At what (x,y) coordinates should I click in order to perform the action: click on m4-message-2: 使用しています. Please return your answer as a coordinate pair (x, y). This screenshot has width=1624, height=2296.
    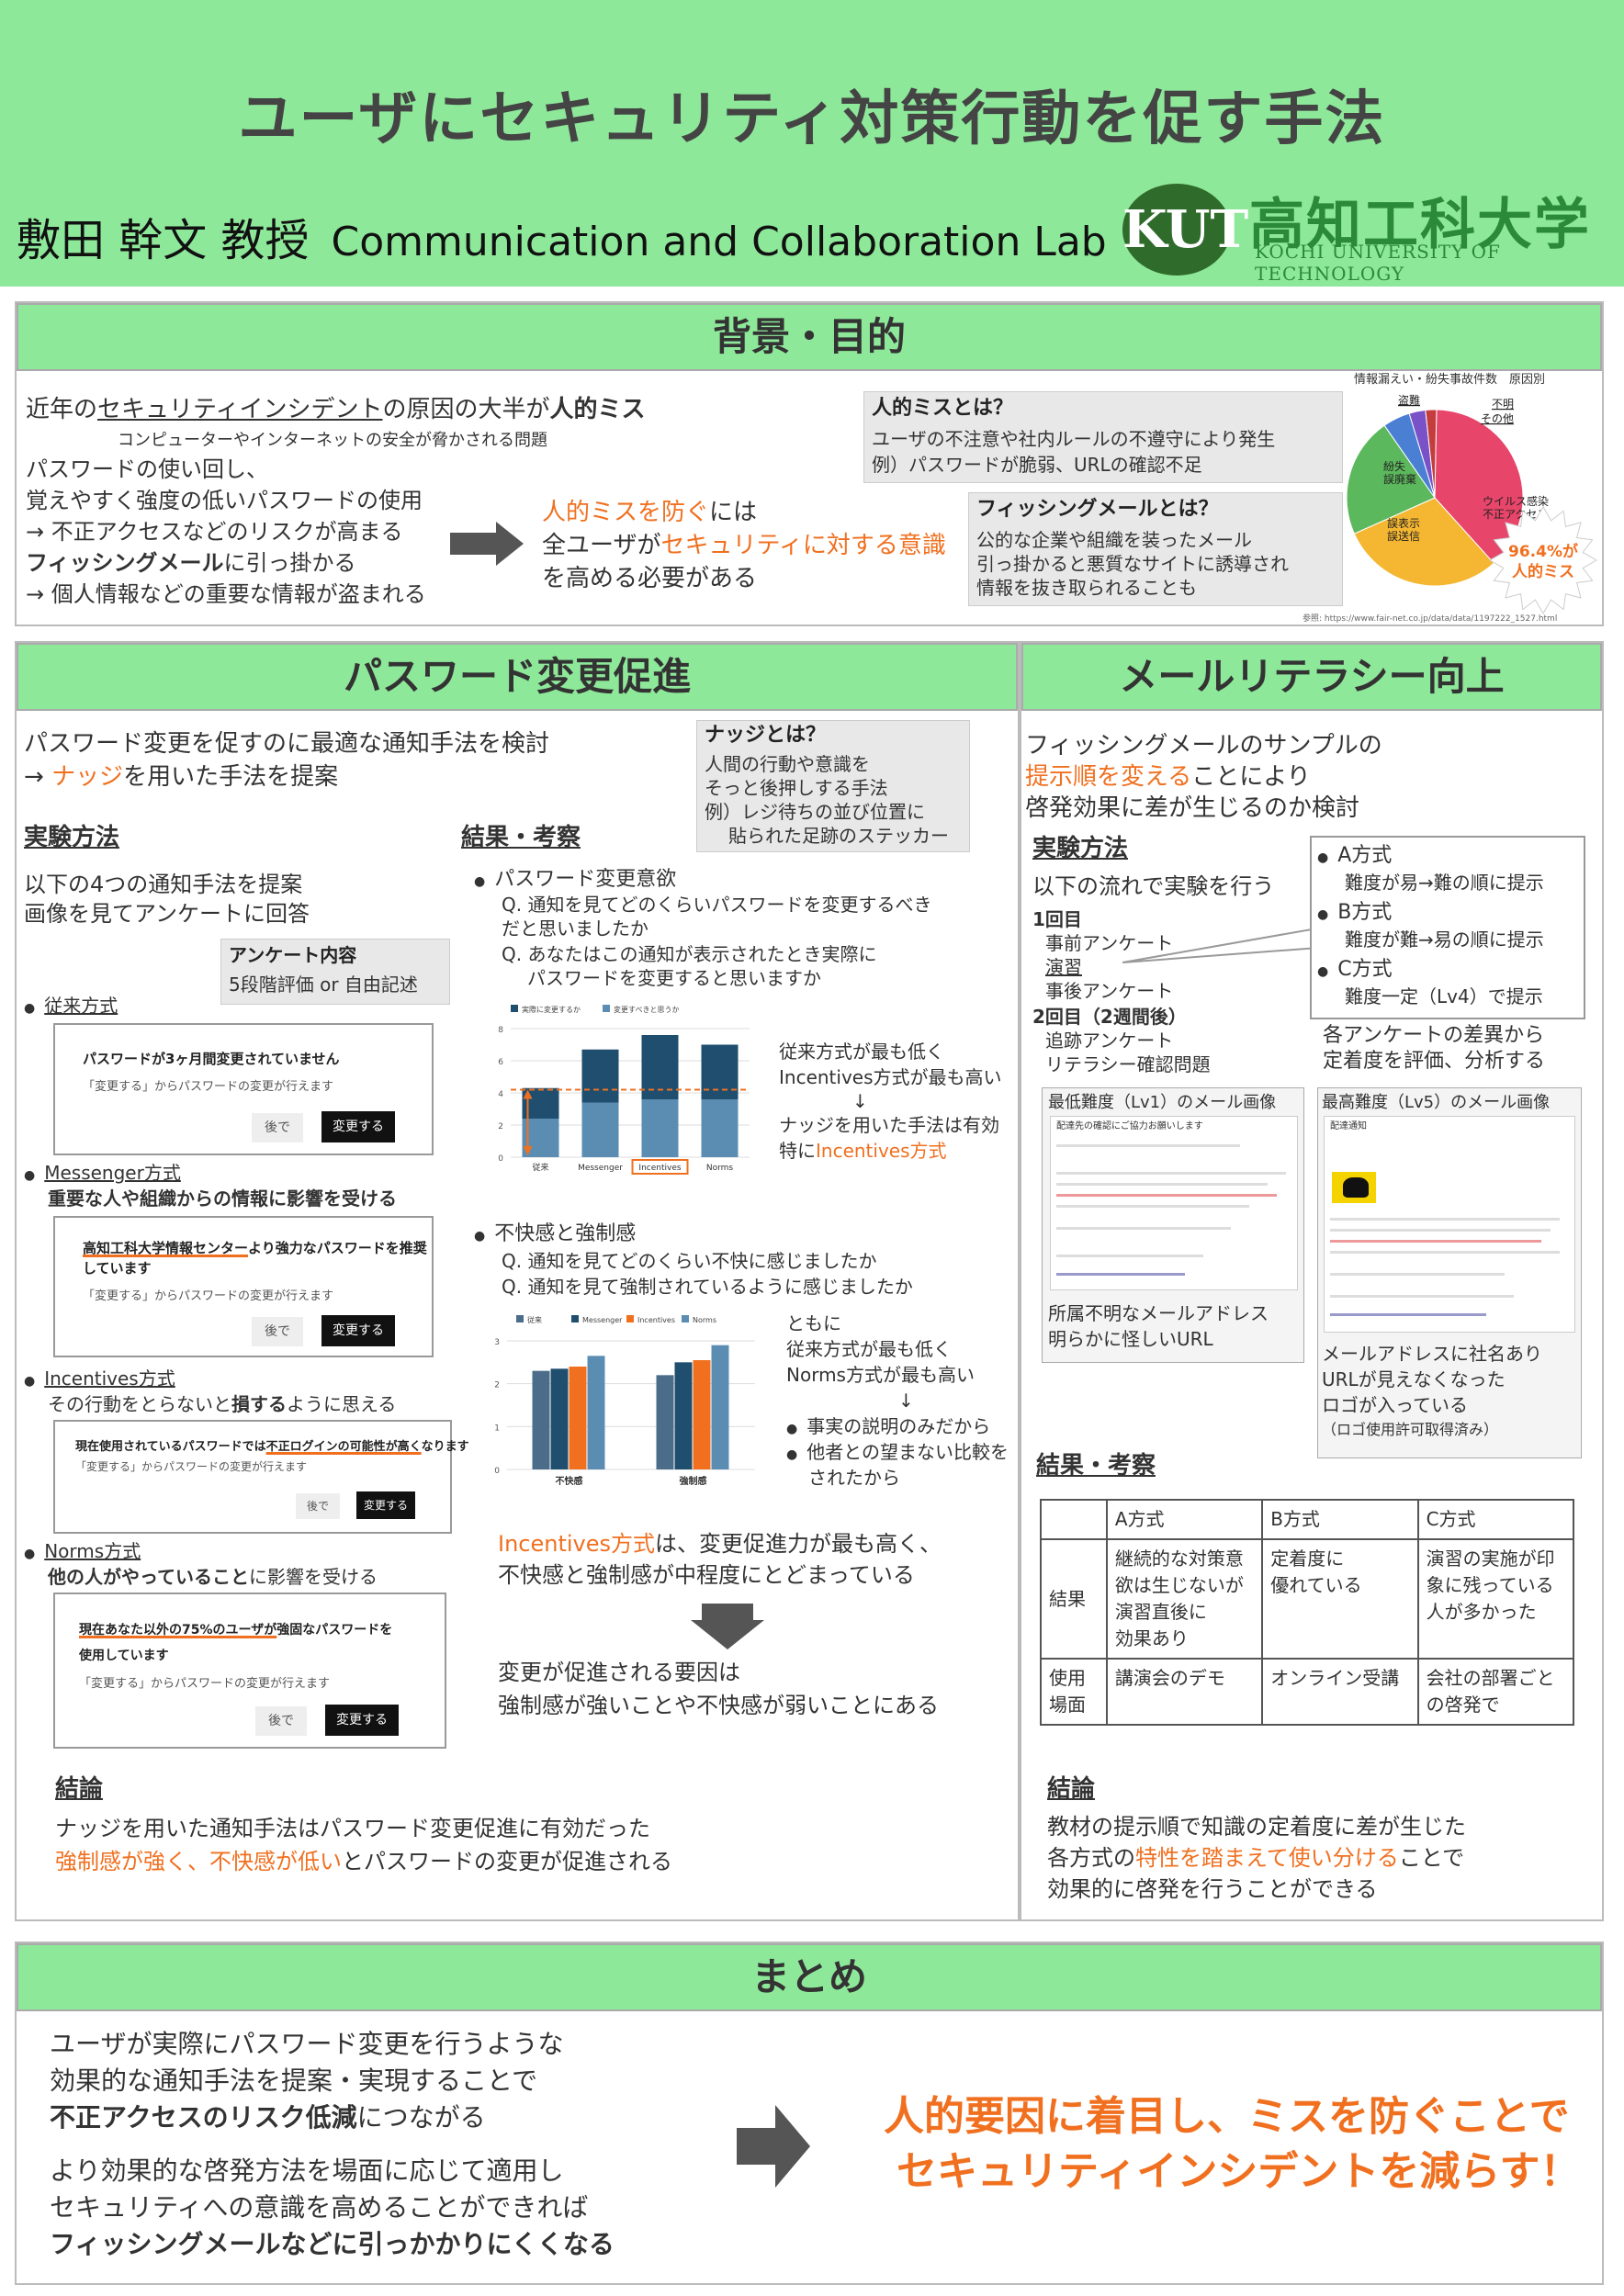
    Looking at the image, I should click on (124, 1656).